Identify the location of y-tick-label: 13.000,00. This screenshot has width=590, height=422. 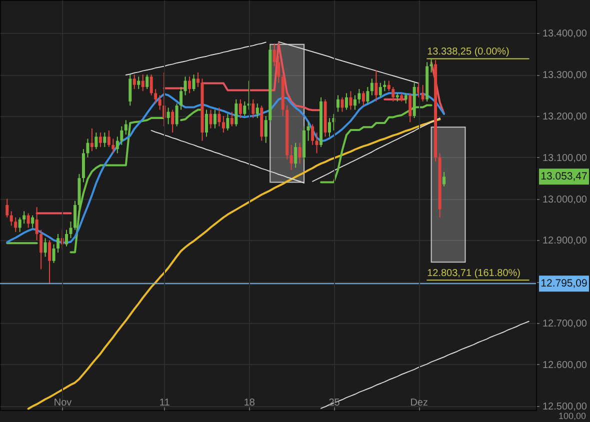
(565, 200).